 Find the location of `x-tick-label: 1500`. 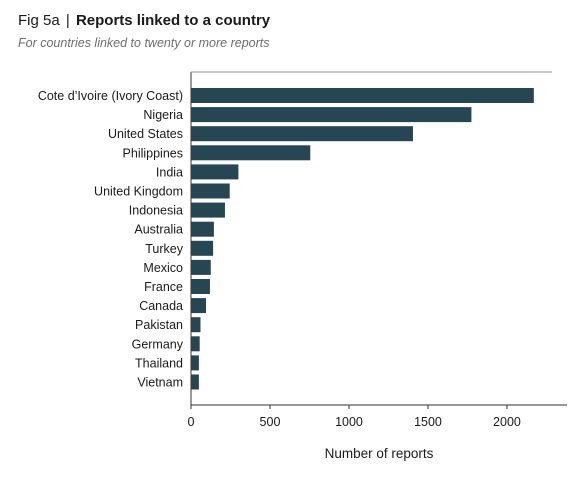

x-tick-label: 1500 is located at coordinates (428, 422).